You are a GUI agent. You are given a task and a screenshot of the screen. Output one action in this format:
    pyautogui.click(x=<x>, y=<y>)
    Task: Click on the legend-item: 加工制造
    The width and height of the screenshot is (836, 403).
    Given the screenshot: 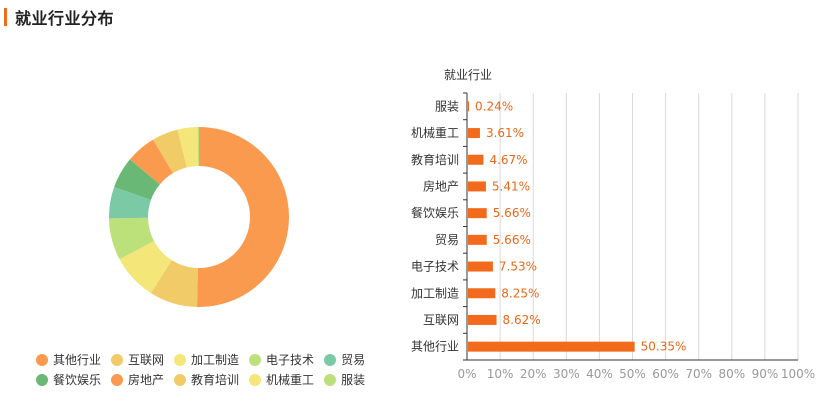 What is the action you would take?
    pyautogui.click(x=206, y=359)
    